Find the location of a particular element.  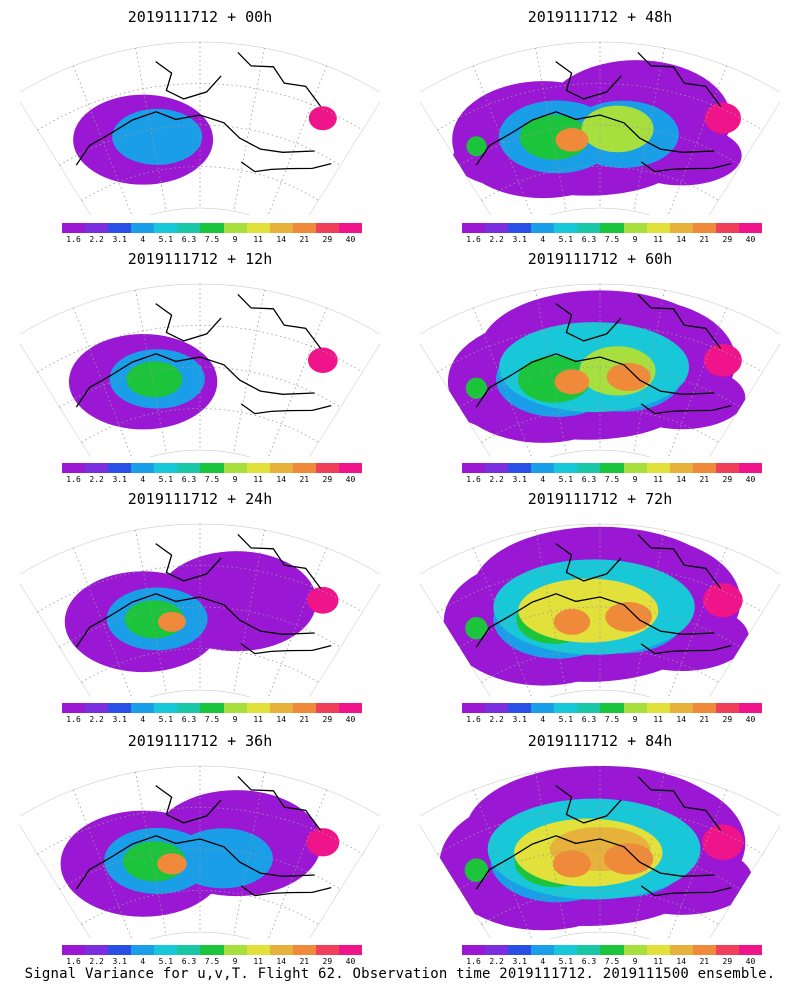

panel-title: 2019111712 + 72h is located at coordinates (600, 499).